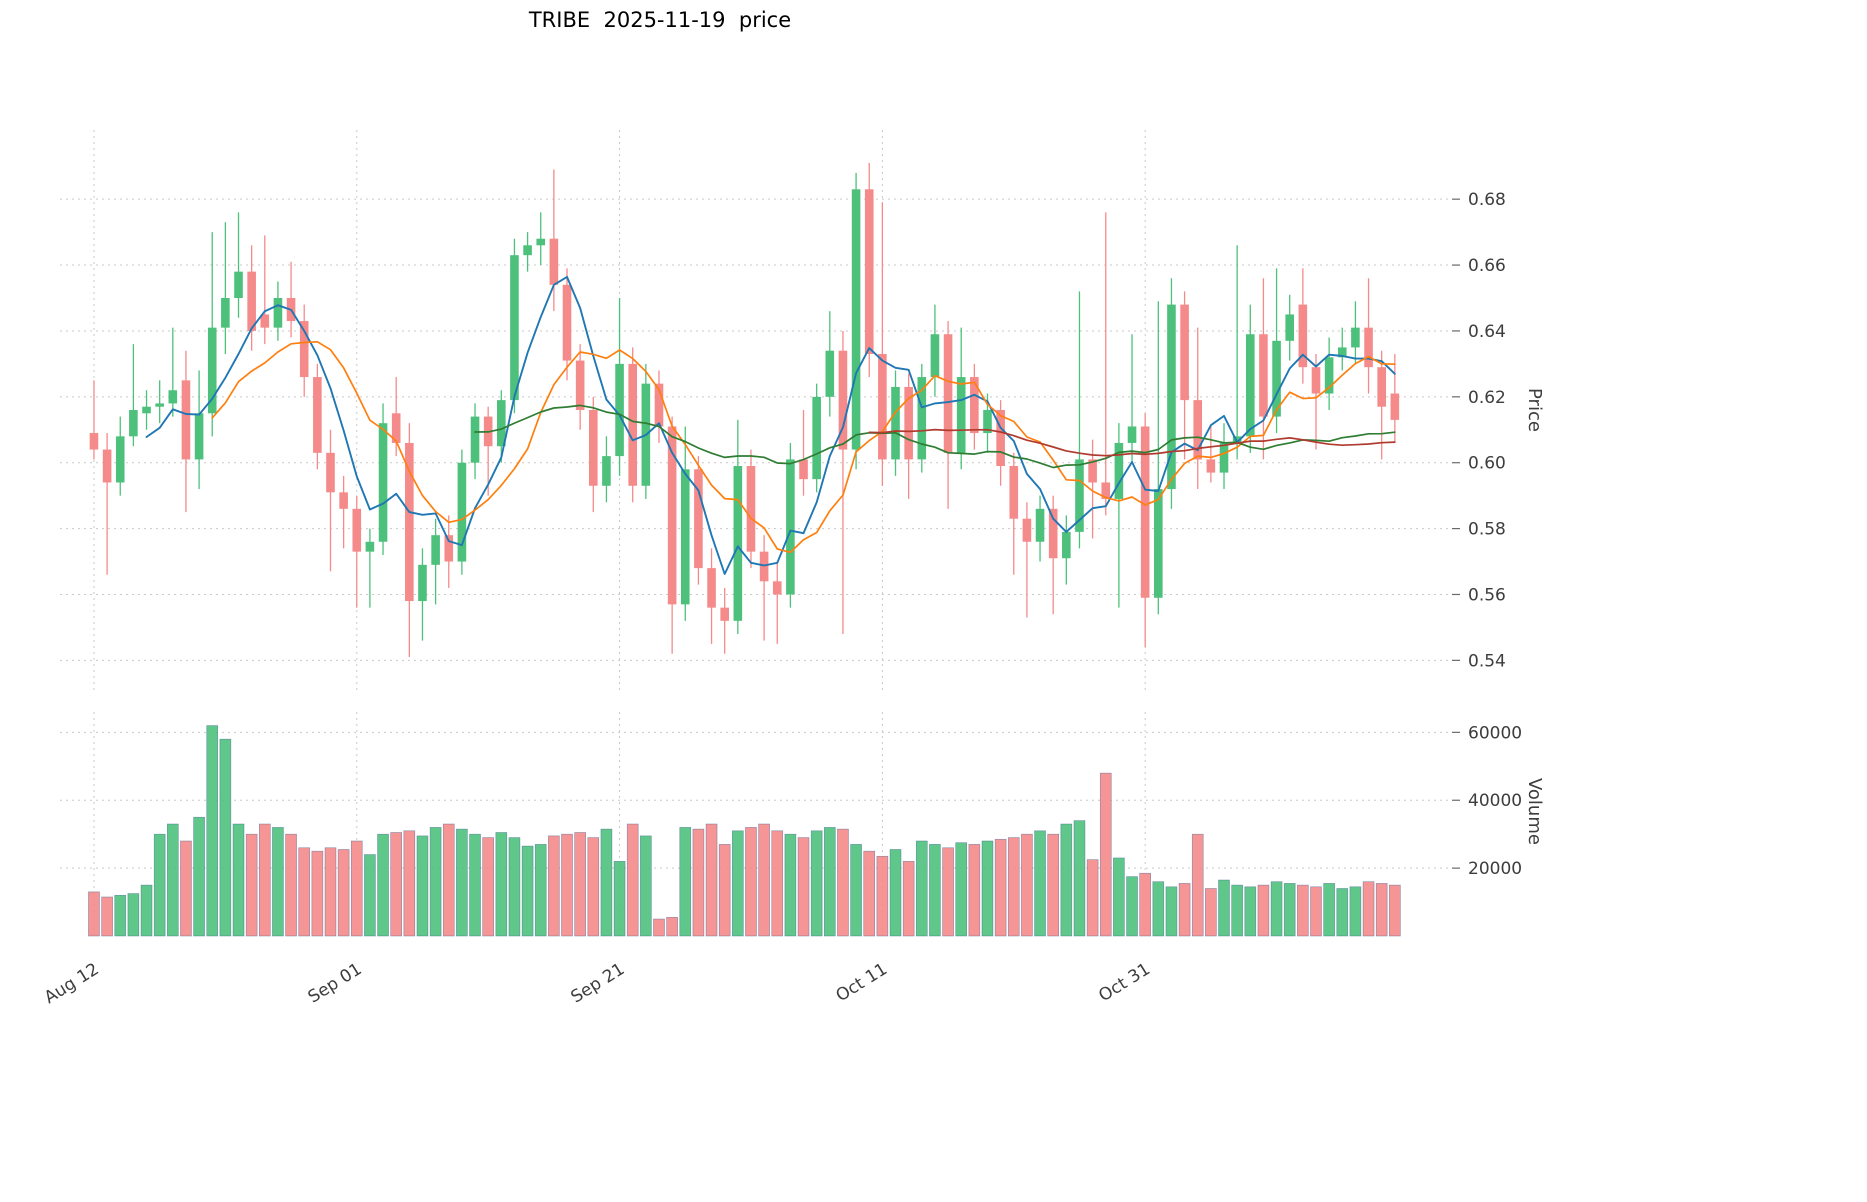 The height and width of the screenshot is (1202, 1867). Describe the element at coordinates (1487, 200) in the screenshot. I see `price-tick-label: 0.68` at that location.